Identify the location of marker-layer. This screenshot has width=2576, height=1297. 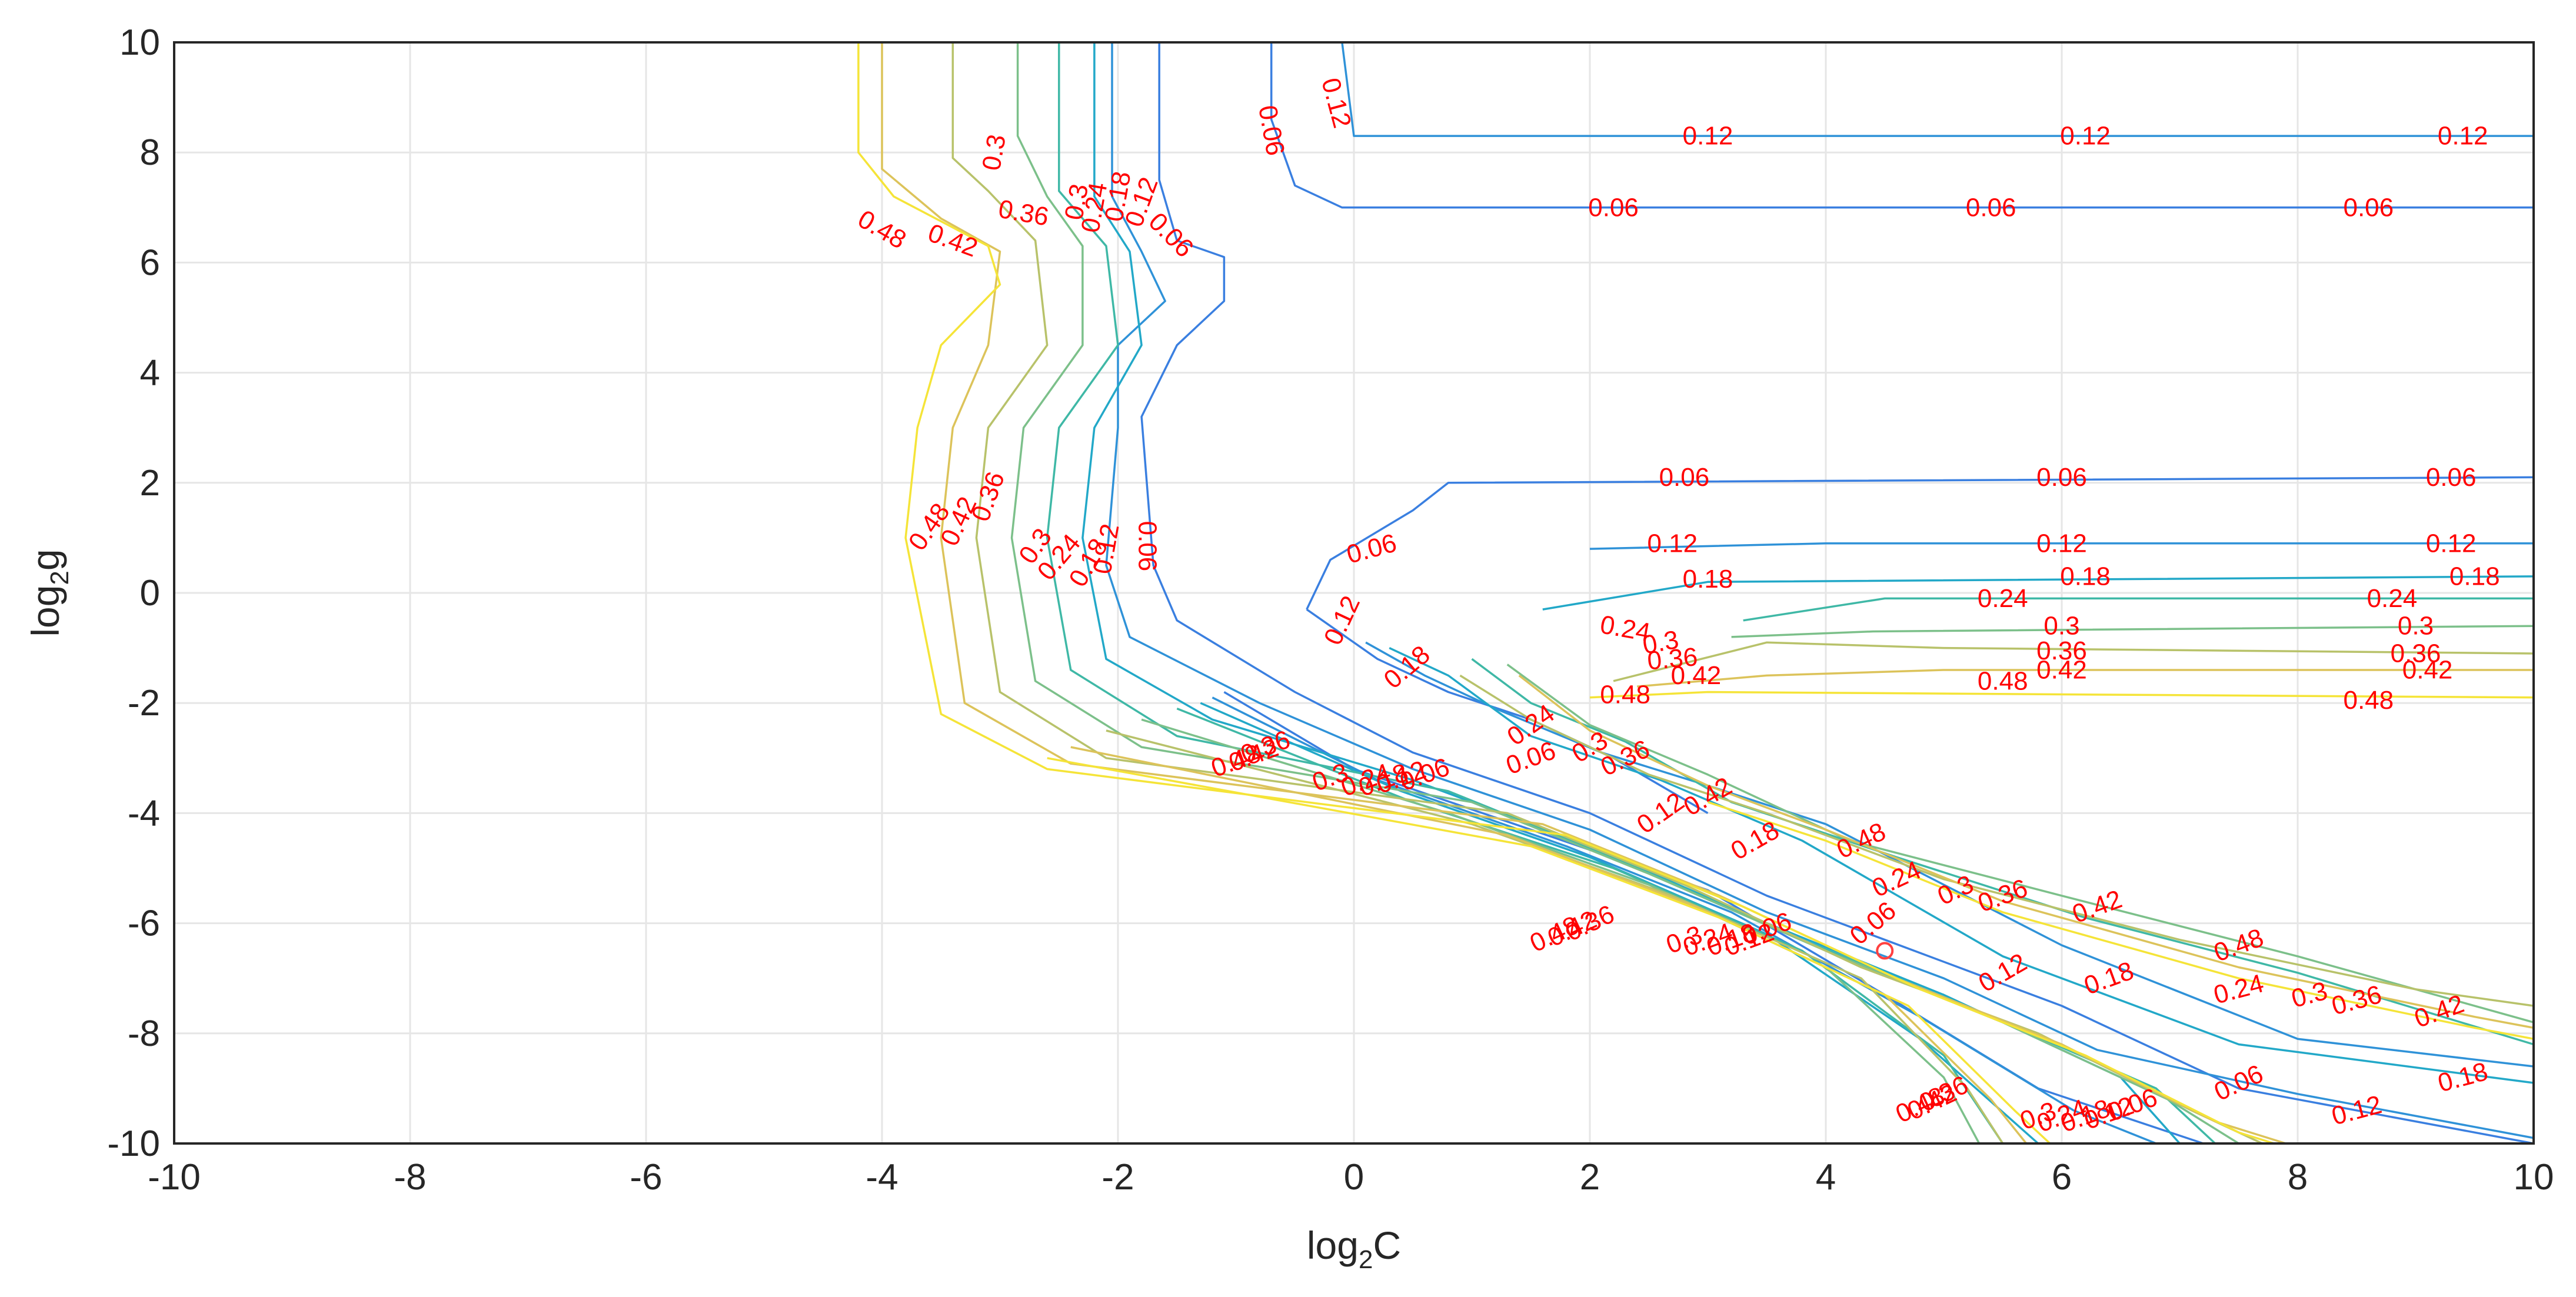
(1885, 951).